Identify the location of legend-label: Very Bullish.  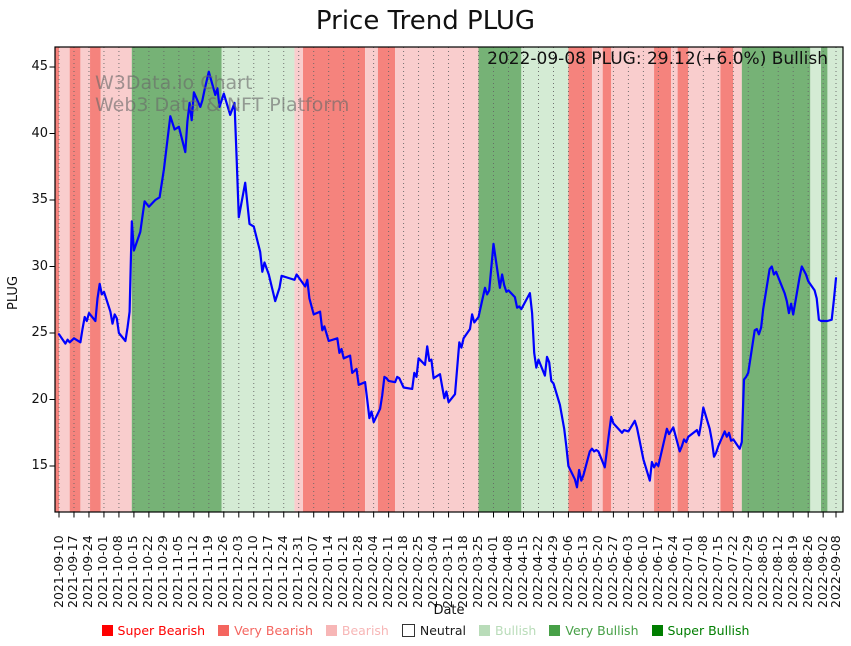
(602, 630).